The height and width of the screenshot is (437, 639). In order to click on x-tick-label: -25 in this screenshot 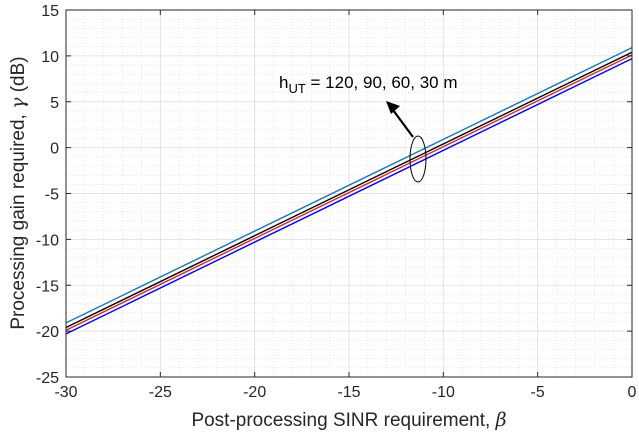, I will do `click(160, 392)`.